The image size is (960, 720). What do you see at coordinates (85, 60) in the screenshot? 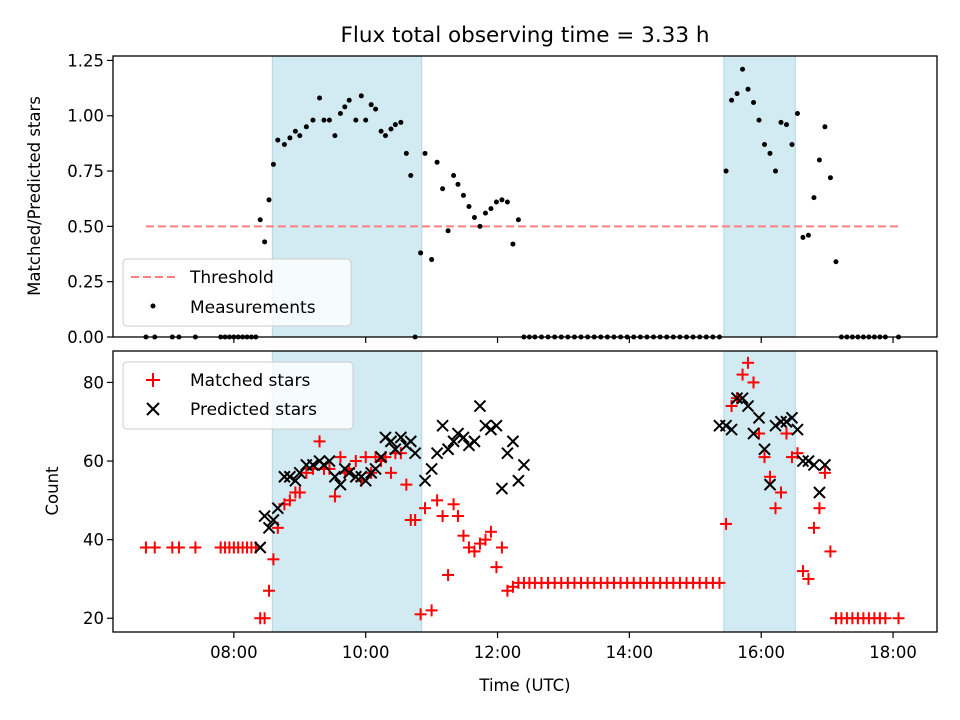
I see `top-y-tick-label: 1.25` at bounding box center [85, 60].